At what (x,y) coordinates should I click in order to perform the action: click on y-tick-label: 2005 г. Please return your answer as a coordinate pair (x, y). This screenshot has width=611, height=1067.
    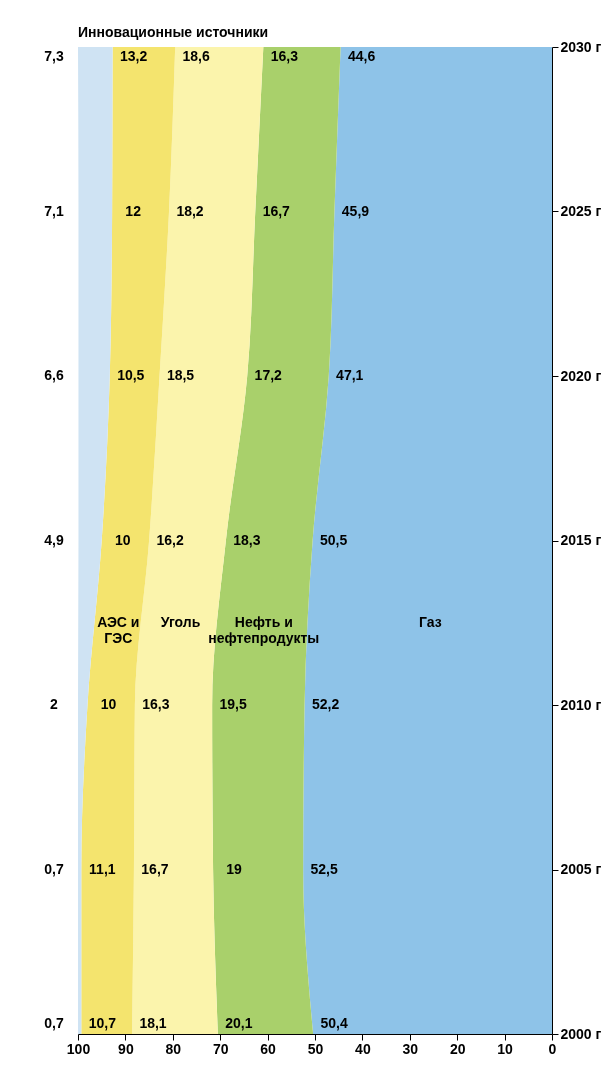
    Looking at the image, I should click on (581, 869).